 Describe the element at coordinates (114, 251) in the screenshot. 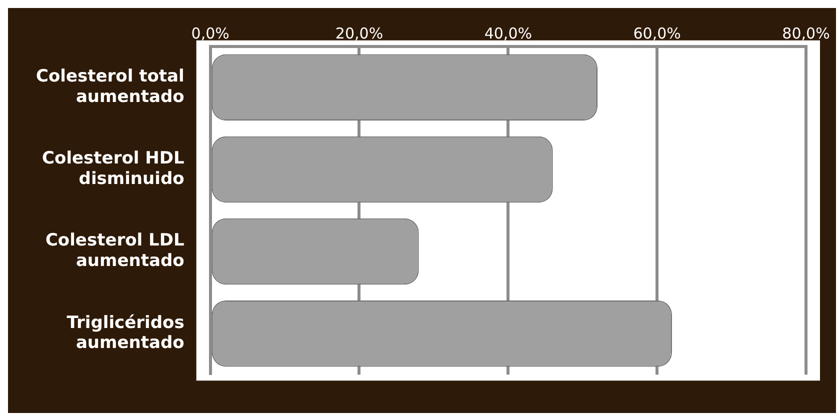

I see `y-tick-label: Colesterol LDL aumentado` at that location.